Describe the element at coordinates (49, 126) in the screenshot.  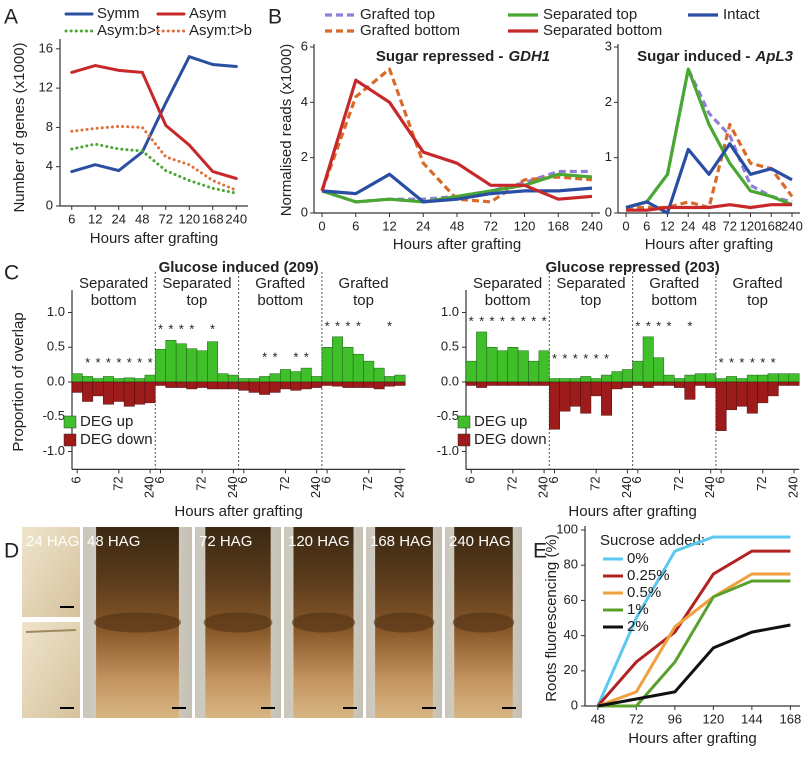
I see `y-tick-label: 8` at that location.